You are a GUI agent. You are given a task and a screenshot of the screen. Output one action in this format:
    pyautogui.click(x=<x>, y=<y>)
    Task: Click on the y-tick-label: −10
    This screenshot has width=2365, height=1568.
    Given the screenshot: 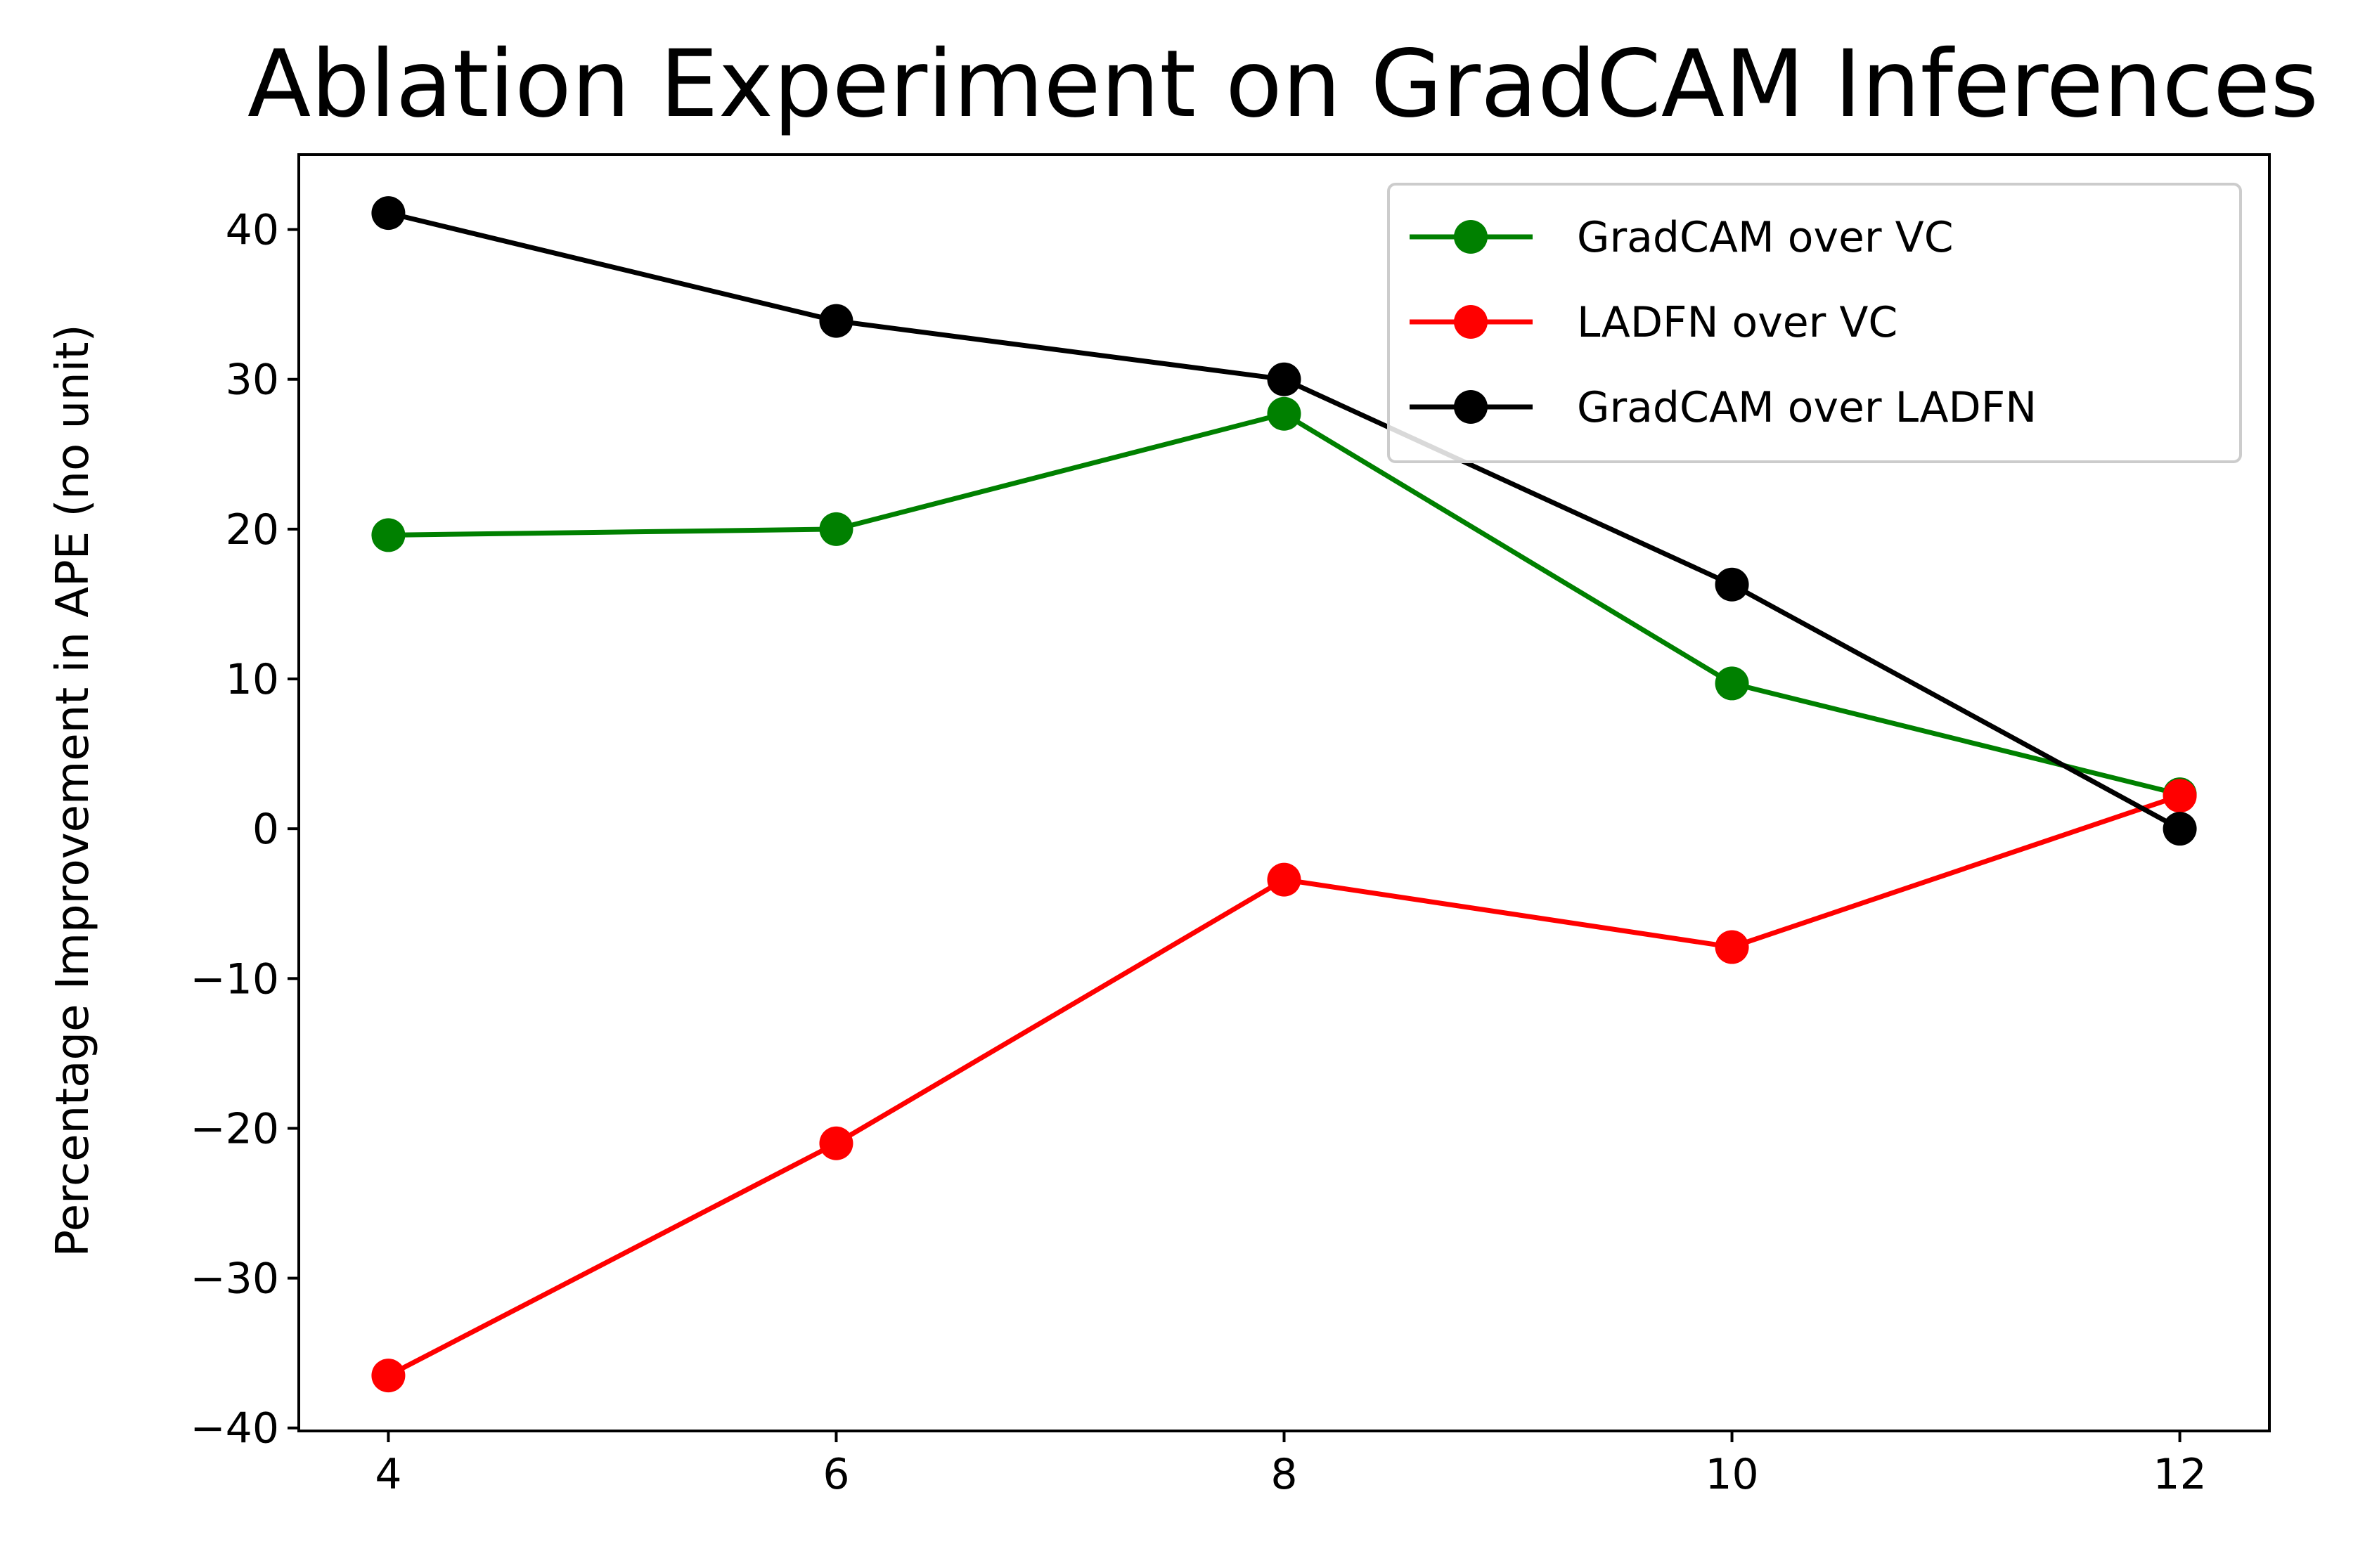 What is the action you would take?
    pyautogui.click(x=234, y=979)
    